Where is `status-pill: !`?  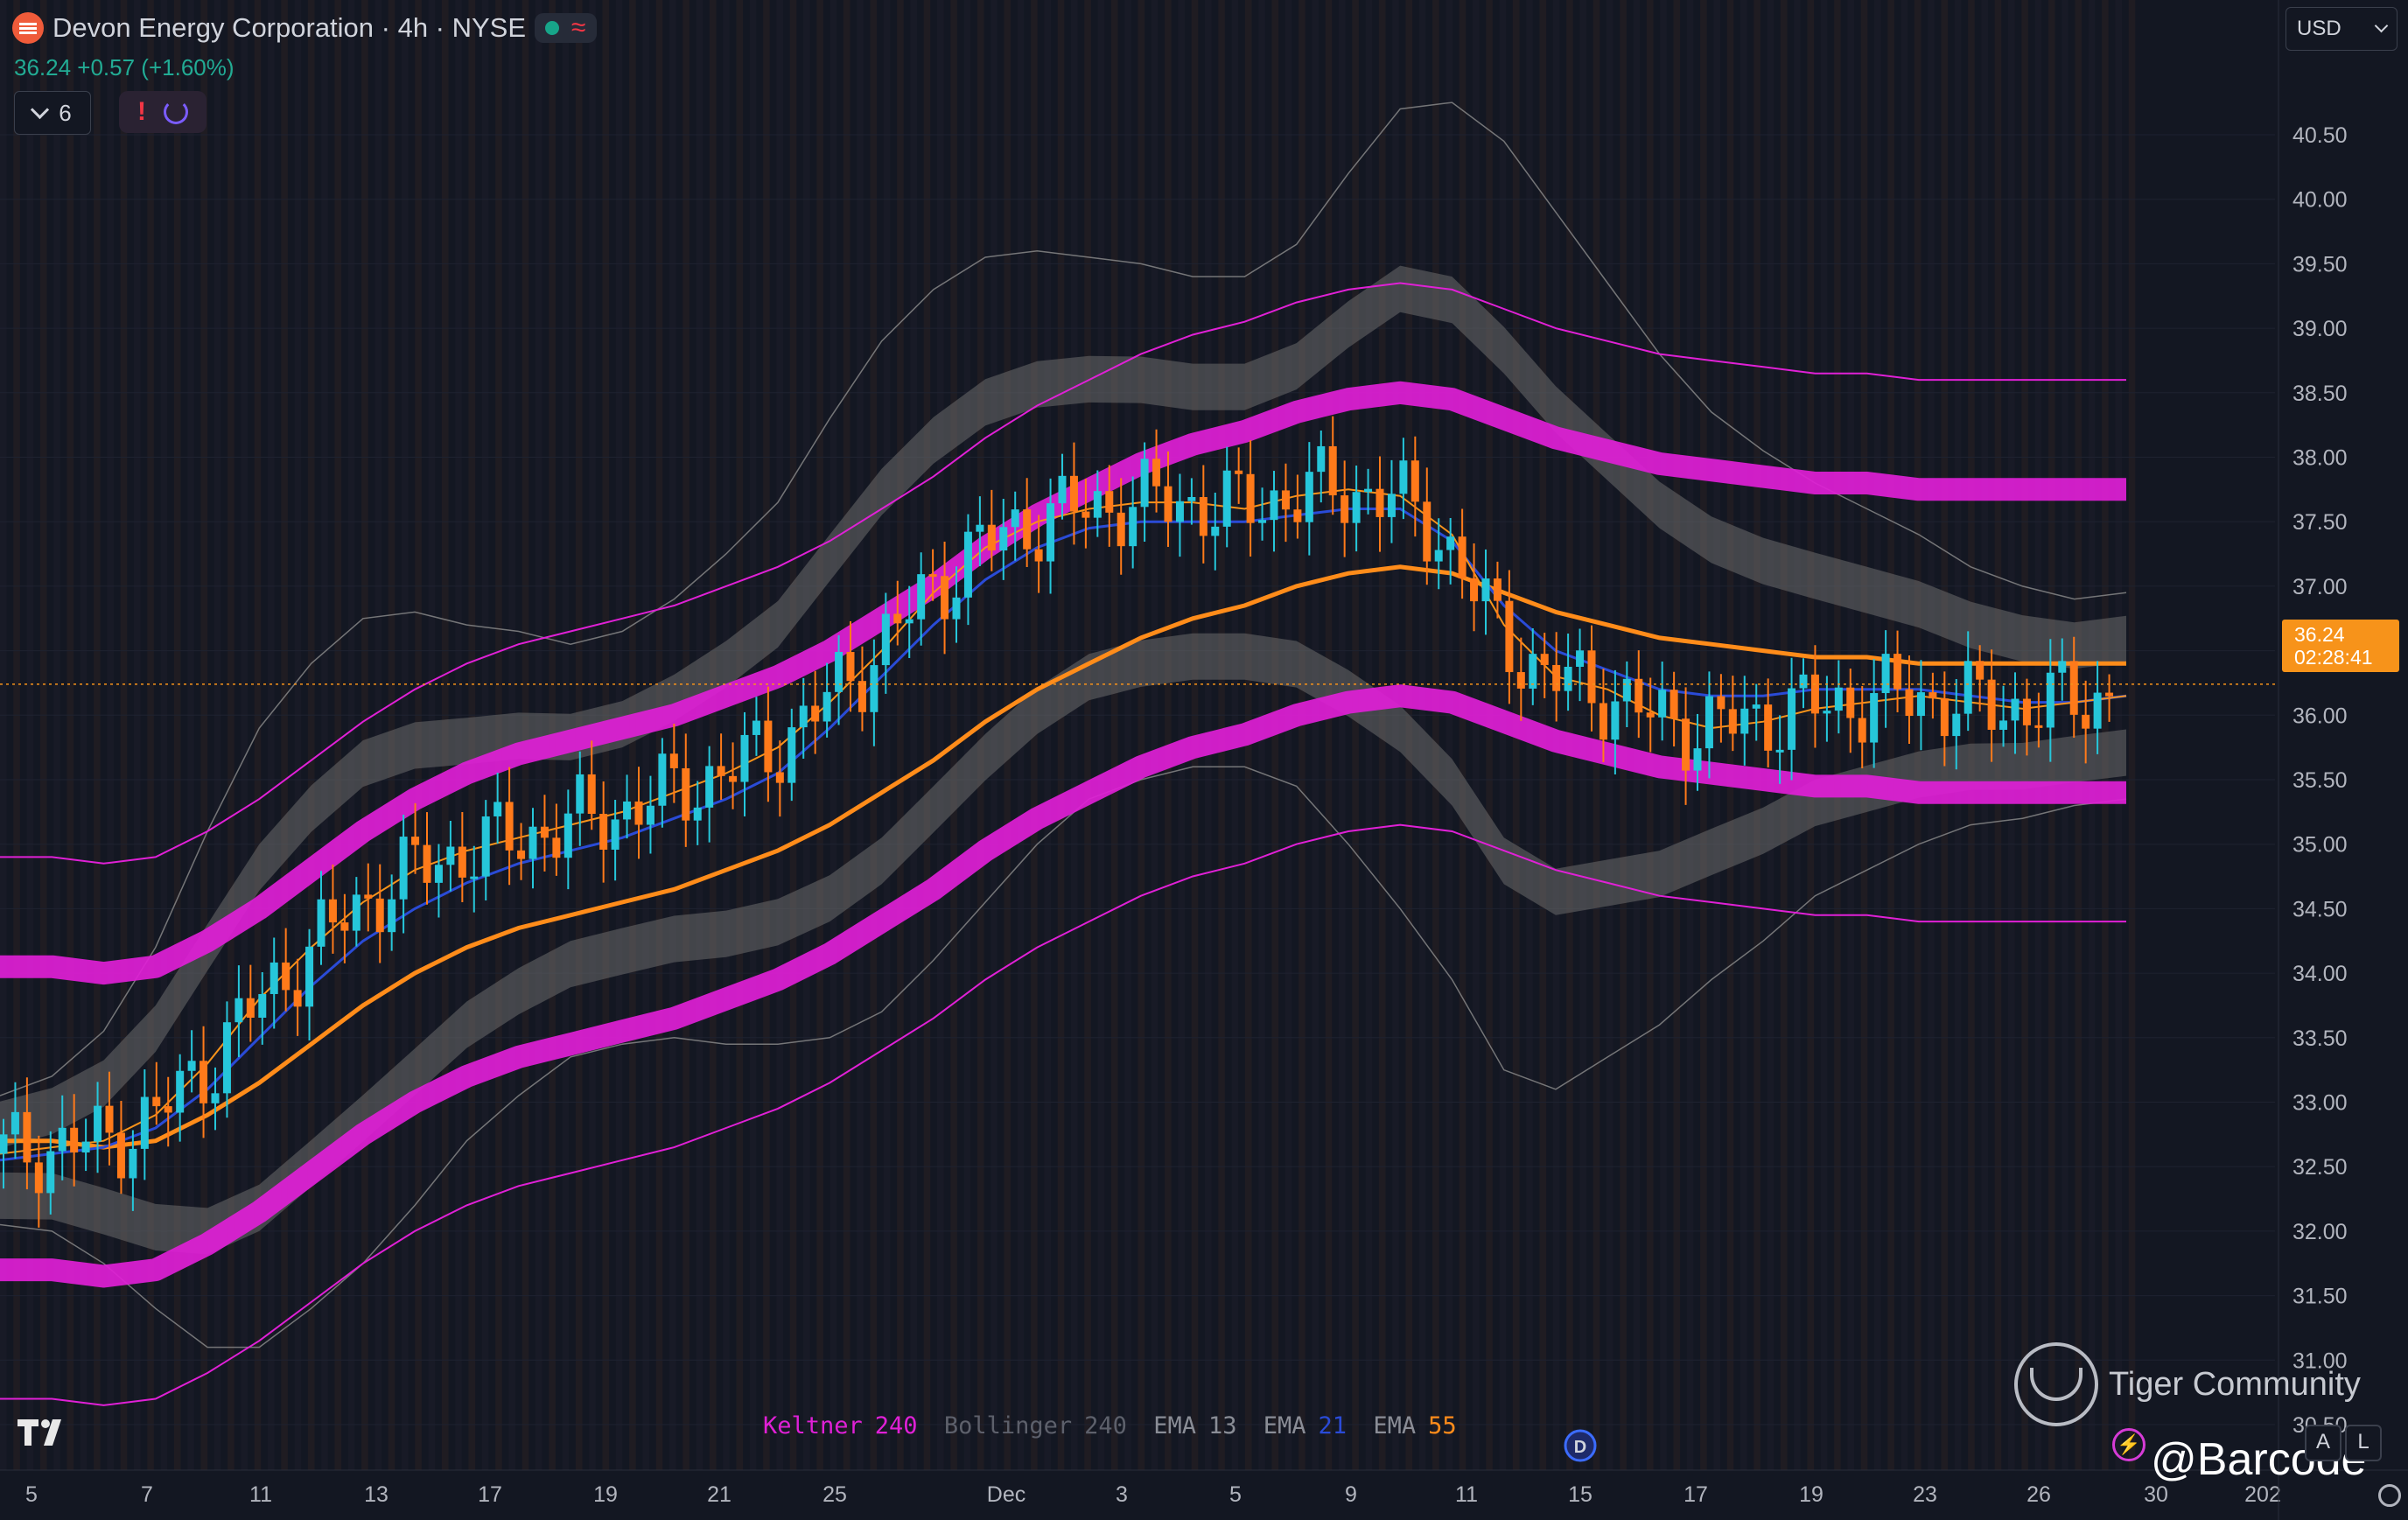 status-pill: ! is located at coordinates (162, 112).